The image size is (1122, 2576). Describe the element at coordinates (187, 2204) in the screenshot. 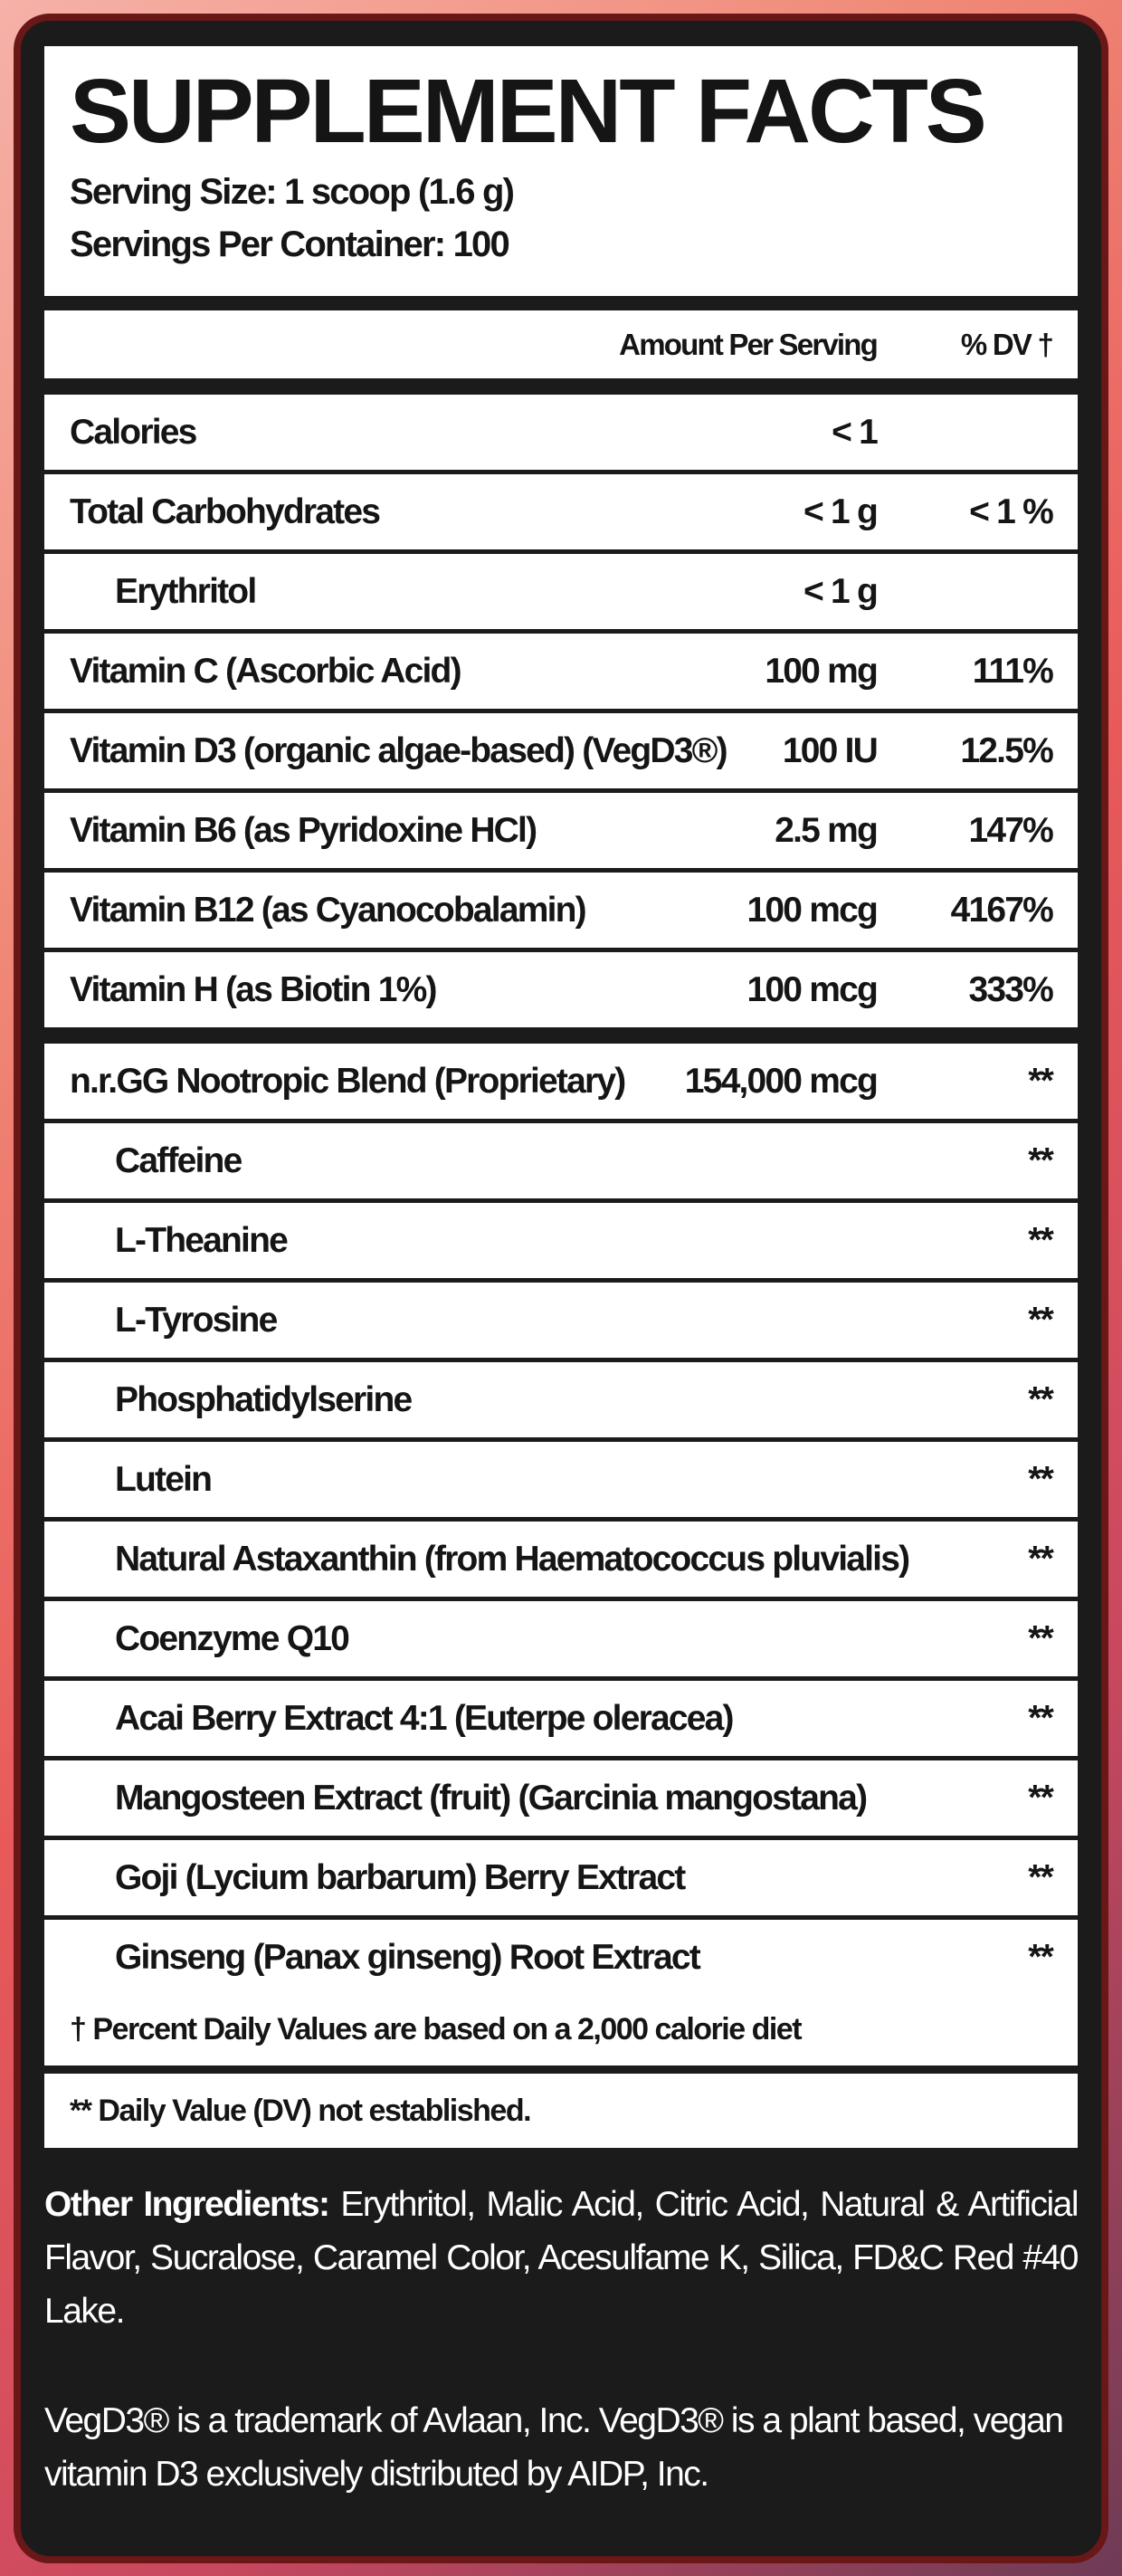

I see `other-ingredients-label: Other Ingredients:` at that location.